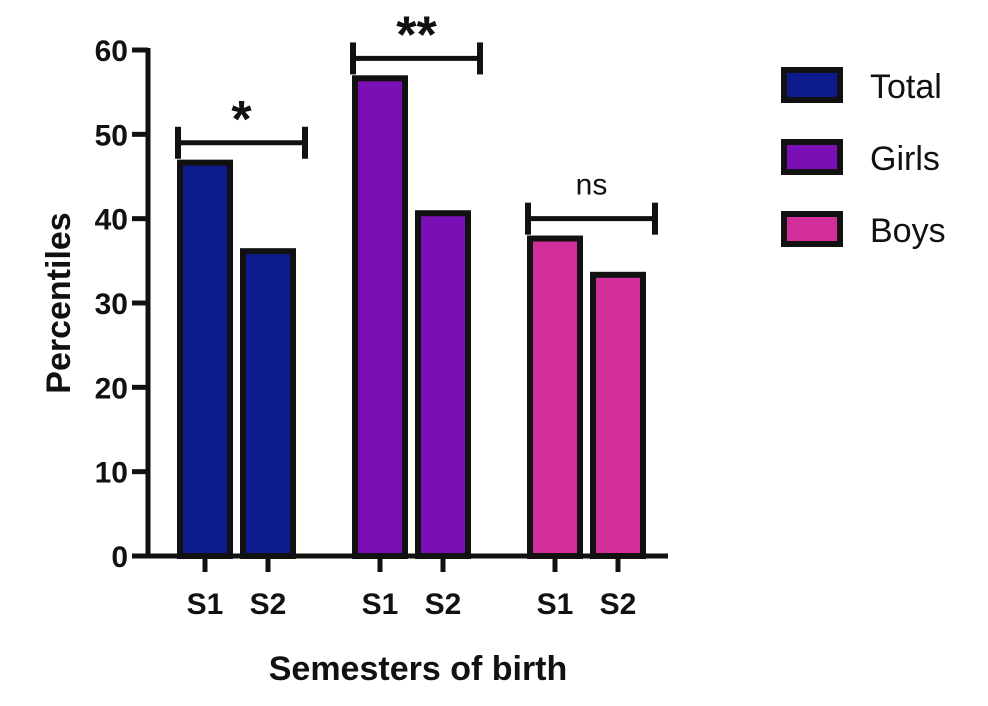 The height and width of the screenshot is (706, 988). Describe the element at coordinates (59, 302) in the screenshot. I see `y-axis-title: Percentiles` at that location.